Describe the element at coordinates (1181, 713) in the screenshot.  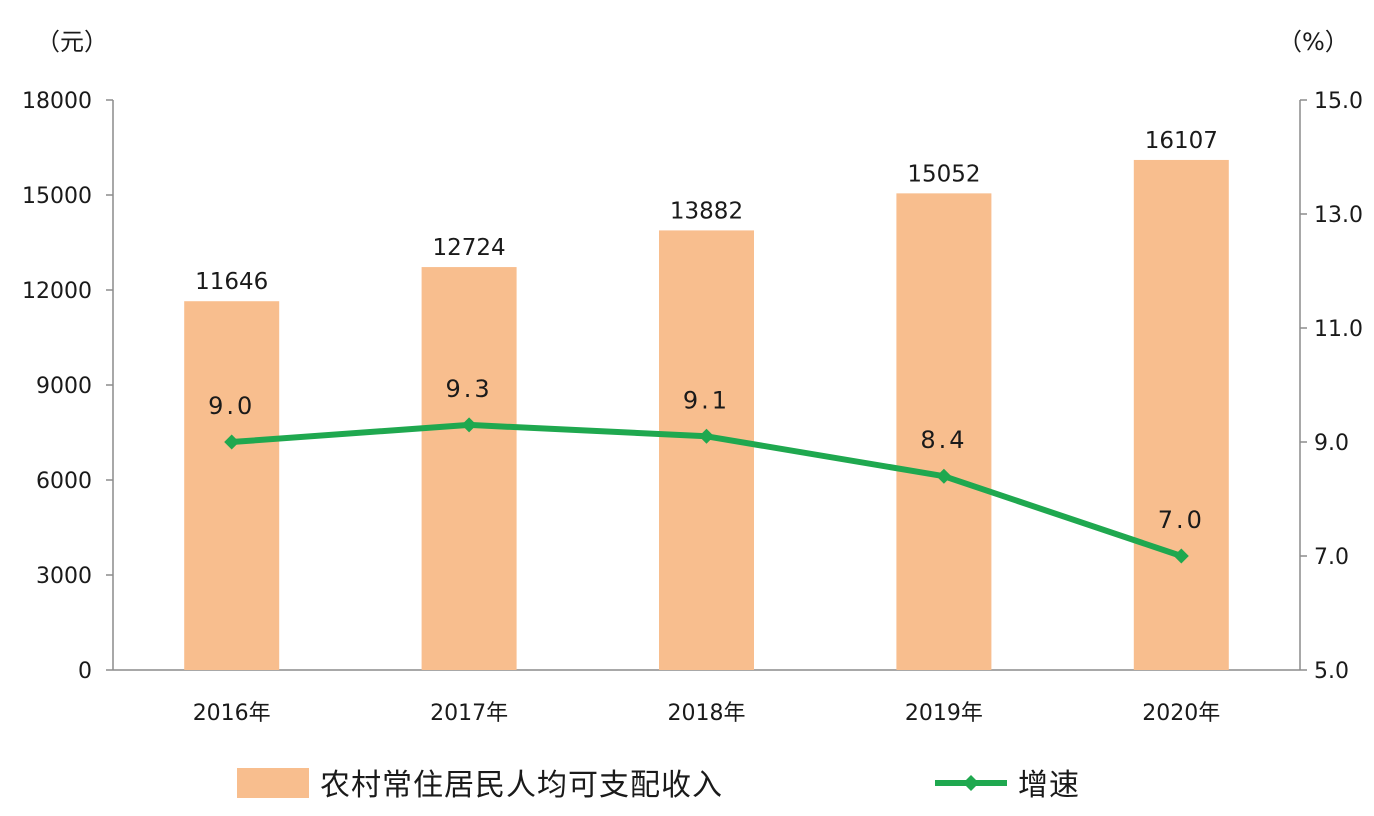
I see `x-tick-label: 2020年` at that location.